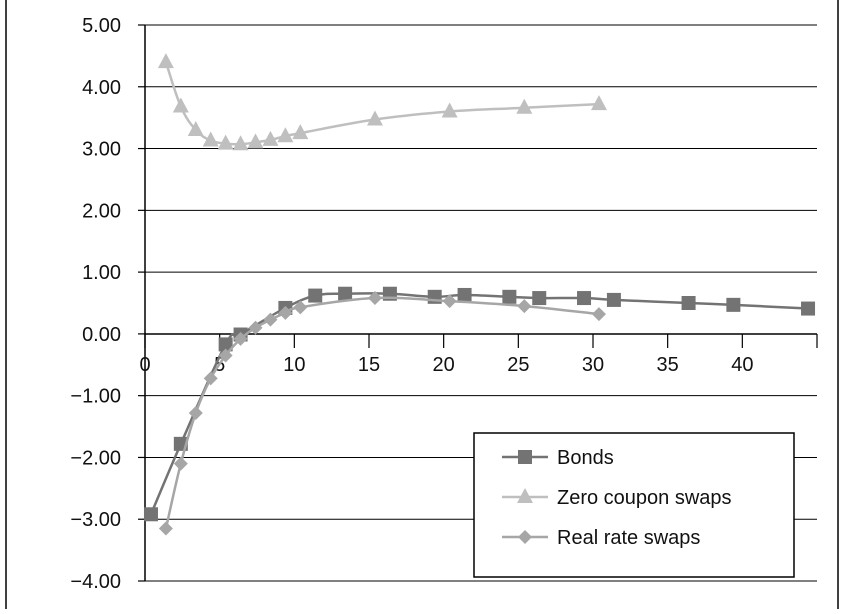 The image size is (843, 614). I want to click on y-tick-label: −3.00, so click(95, 520).